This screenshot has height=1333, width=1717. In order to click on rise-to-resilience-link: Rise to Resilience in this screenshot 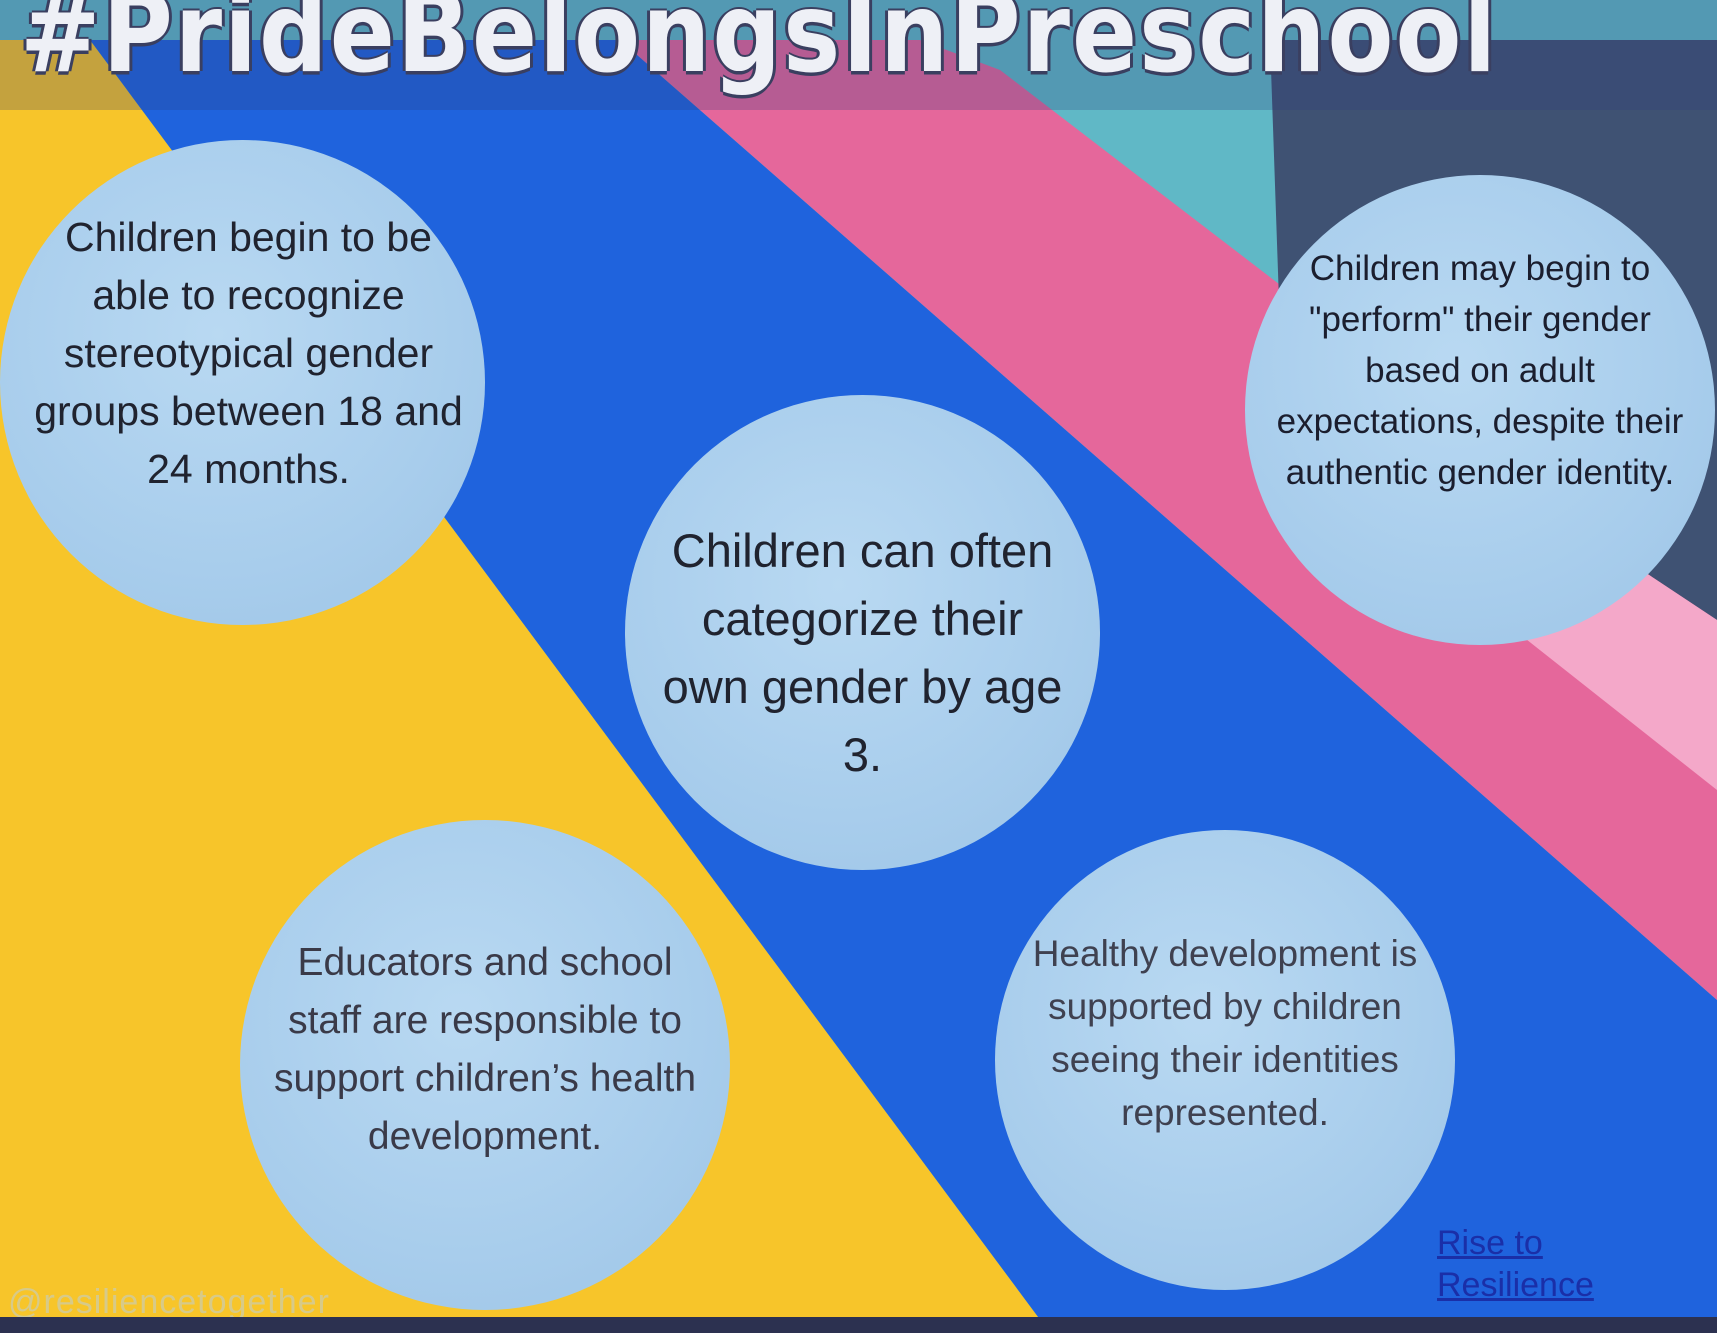, I will do `click(1515, 1264)`.